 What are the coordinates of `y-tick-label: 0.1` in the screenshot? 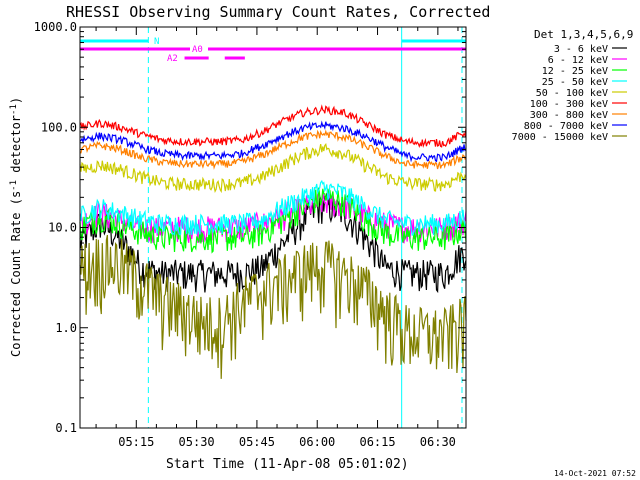 It's located at (66, 428).